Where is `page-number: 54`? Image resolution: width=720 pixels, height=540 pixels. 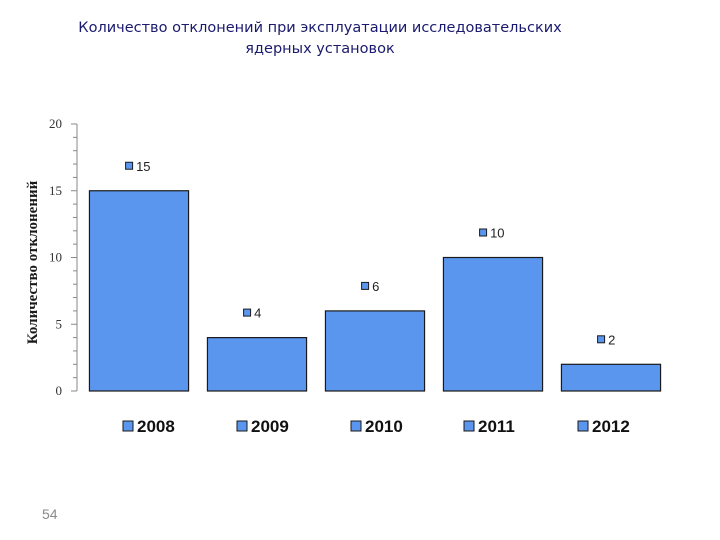
page-number: 54 is located at coordinates (50, 514).